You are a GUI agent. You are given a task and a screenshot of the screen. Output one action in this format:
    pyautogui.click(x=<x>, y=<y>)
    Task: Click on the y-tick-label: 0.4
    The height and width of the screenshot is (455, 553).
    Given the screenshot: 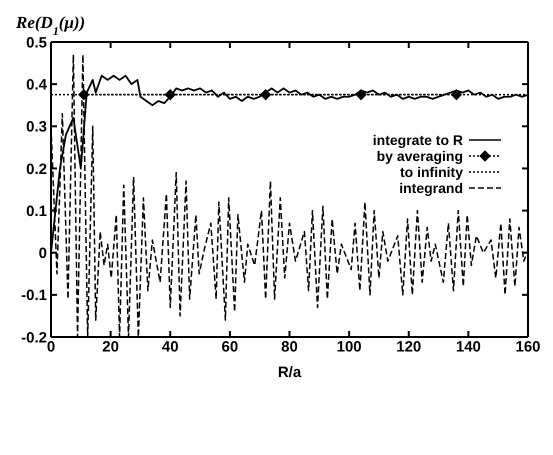 What is the action you would take?
    pyautogui.click(x=37, y=85)
    